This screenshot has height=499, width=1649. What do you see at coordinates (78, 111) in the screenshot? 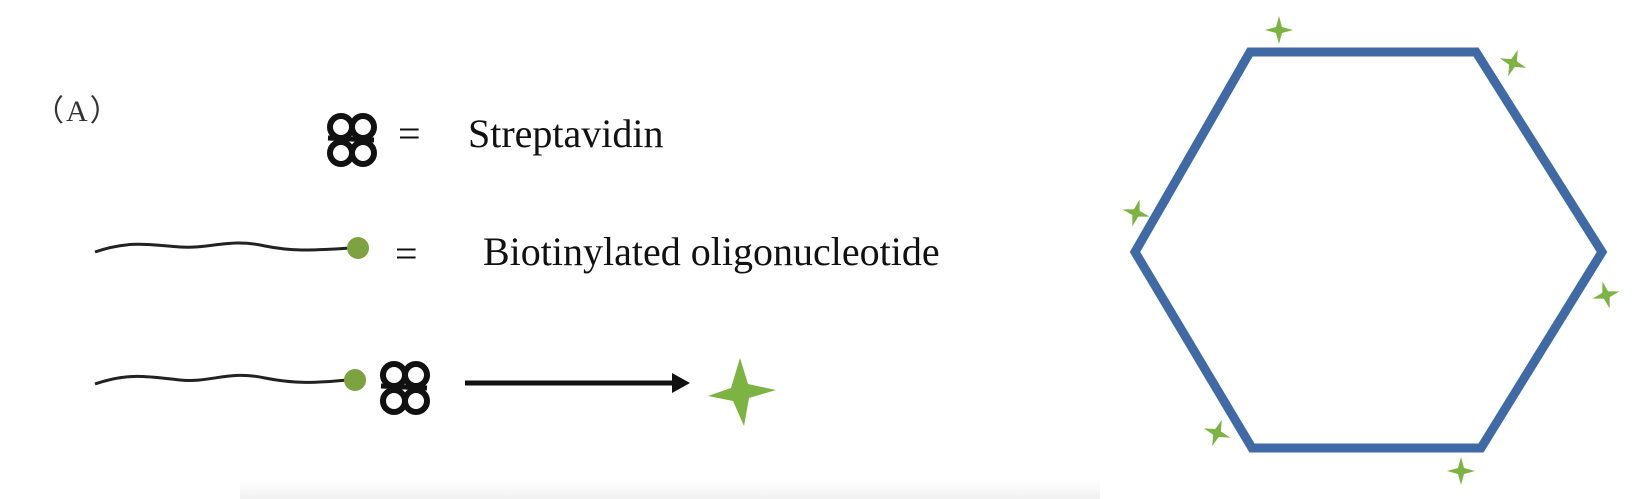
I see `panel-label: （A）` at bounding box center [78, 111].